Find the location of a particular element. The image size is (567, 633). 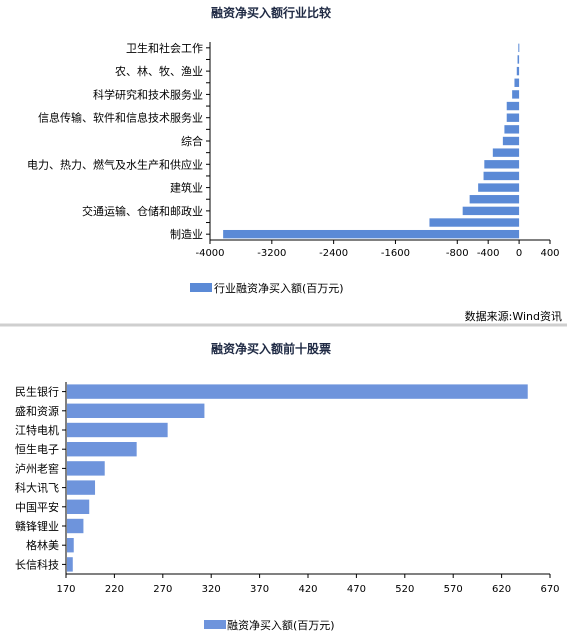

industry-category-label: 科学研究和技术服务业 is located at coordinates (148, 94).